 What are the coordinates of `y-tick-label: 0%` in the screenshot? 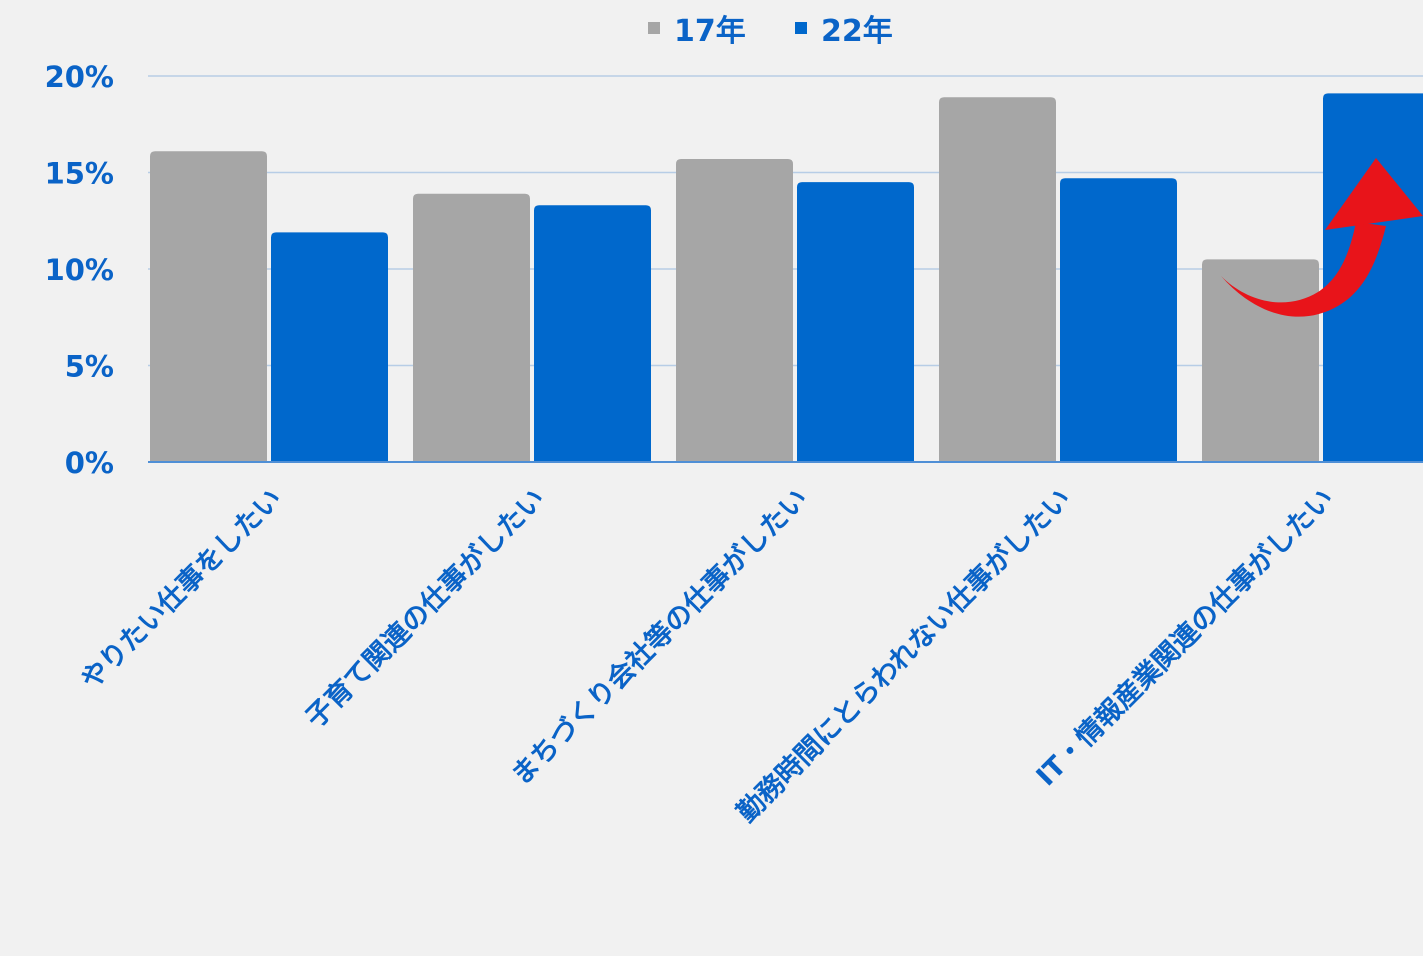 It's located at (89, 463).